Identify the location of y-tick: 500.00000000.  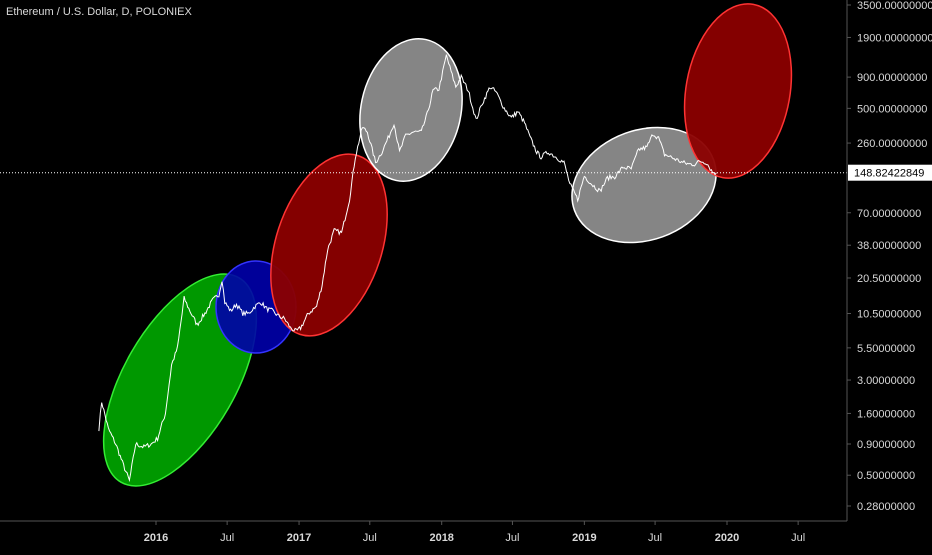
(887, 109).